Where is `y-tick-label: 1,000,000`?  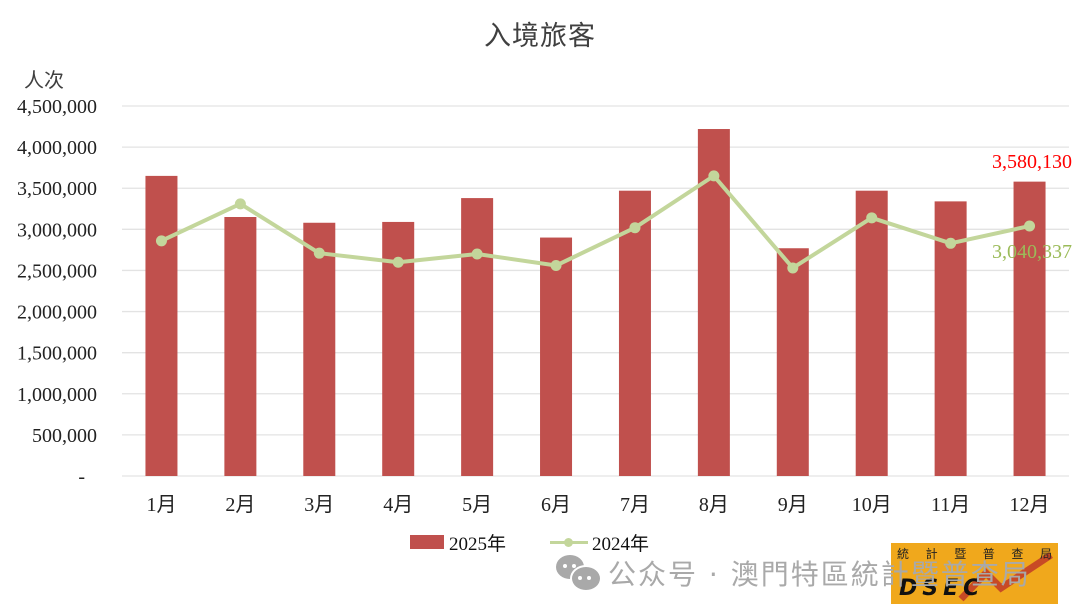 y-tick-label: 1,000,000 is located at coordinates (57, 395).